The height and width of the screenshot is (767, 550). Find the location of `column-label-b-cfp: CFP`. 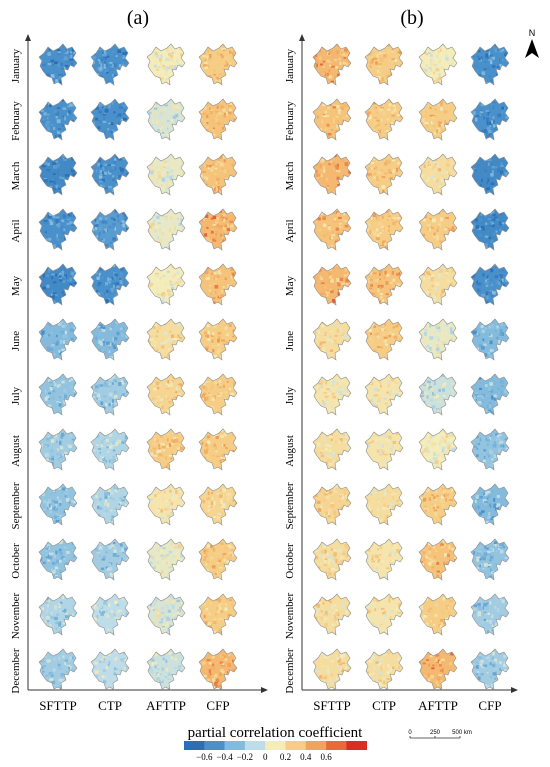

column-label-b-cfp: CFP is located at coordinates (489, 705).